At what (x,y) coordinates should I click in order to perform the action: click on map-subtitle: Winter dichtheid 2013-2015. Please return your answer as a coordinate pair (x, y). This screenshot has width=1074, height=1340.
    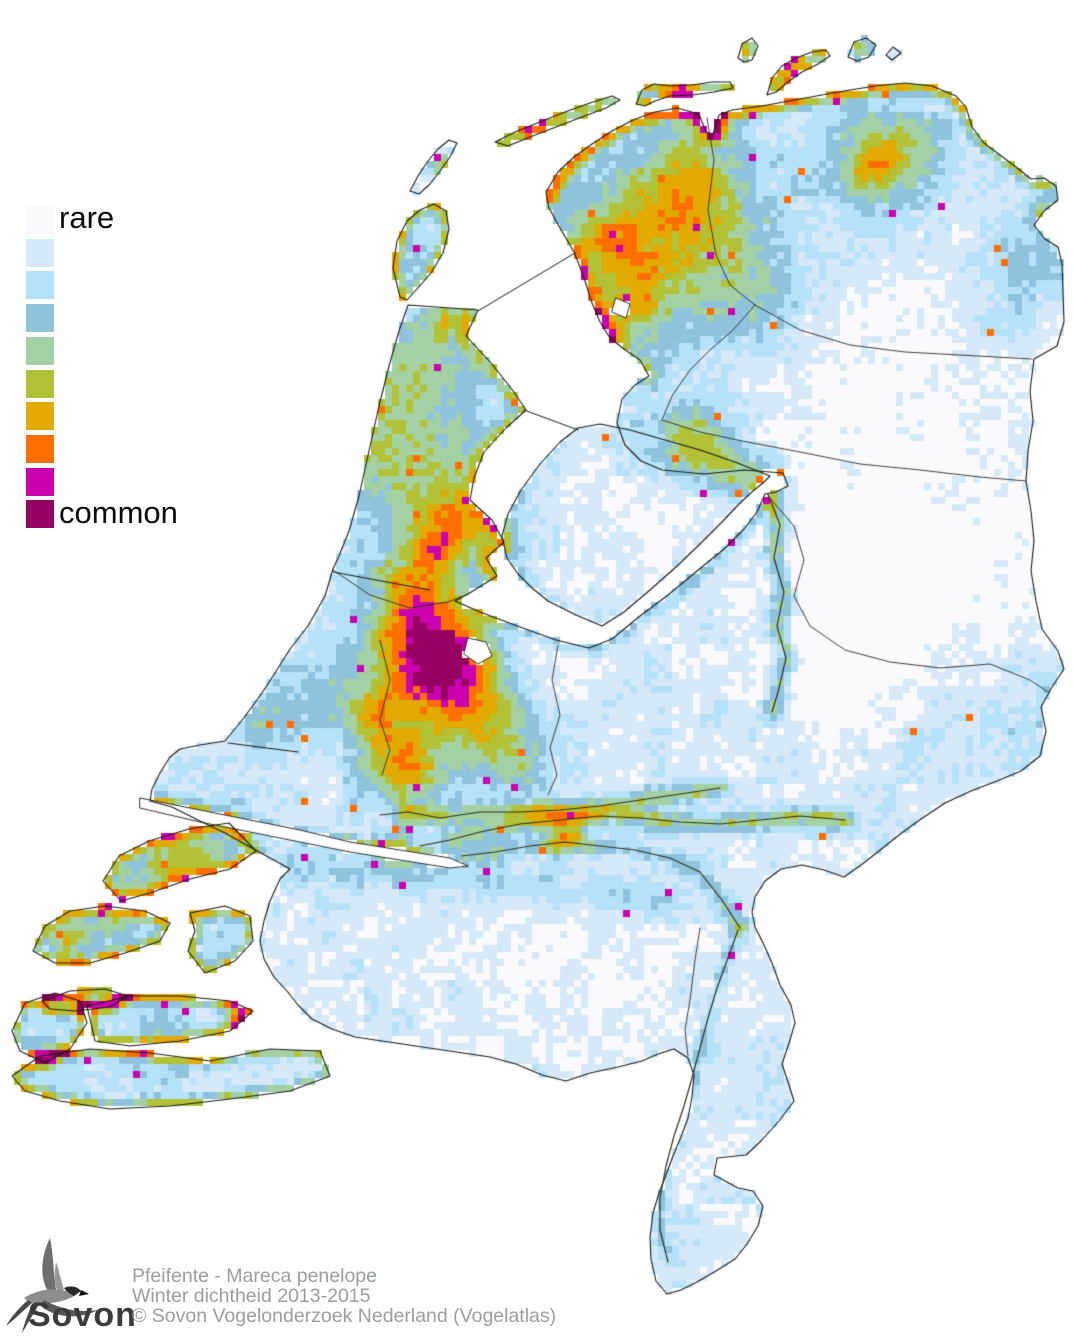
    Looking at the image, I should click on (251, 1296).